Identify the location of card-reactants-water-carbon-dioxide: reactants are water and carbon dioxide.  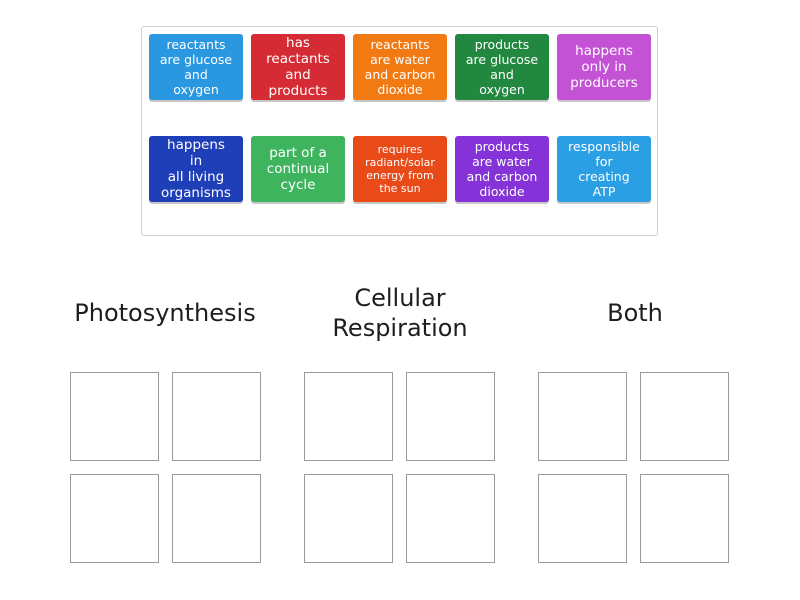
(400, 67).